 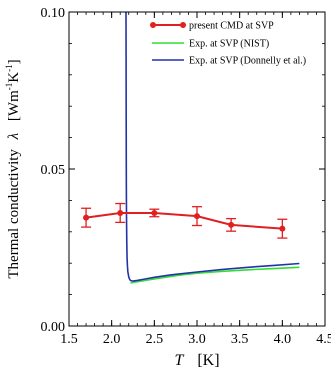 I want to click on y-axis-title: Thermal conductivity λ [Wm-1K-1], so click(x=13, y=168).